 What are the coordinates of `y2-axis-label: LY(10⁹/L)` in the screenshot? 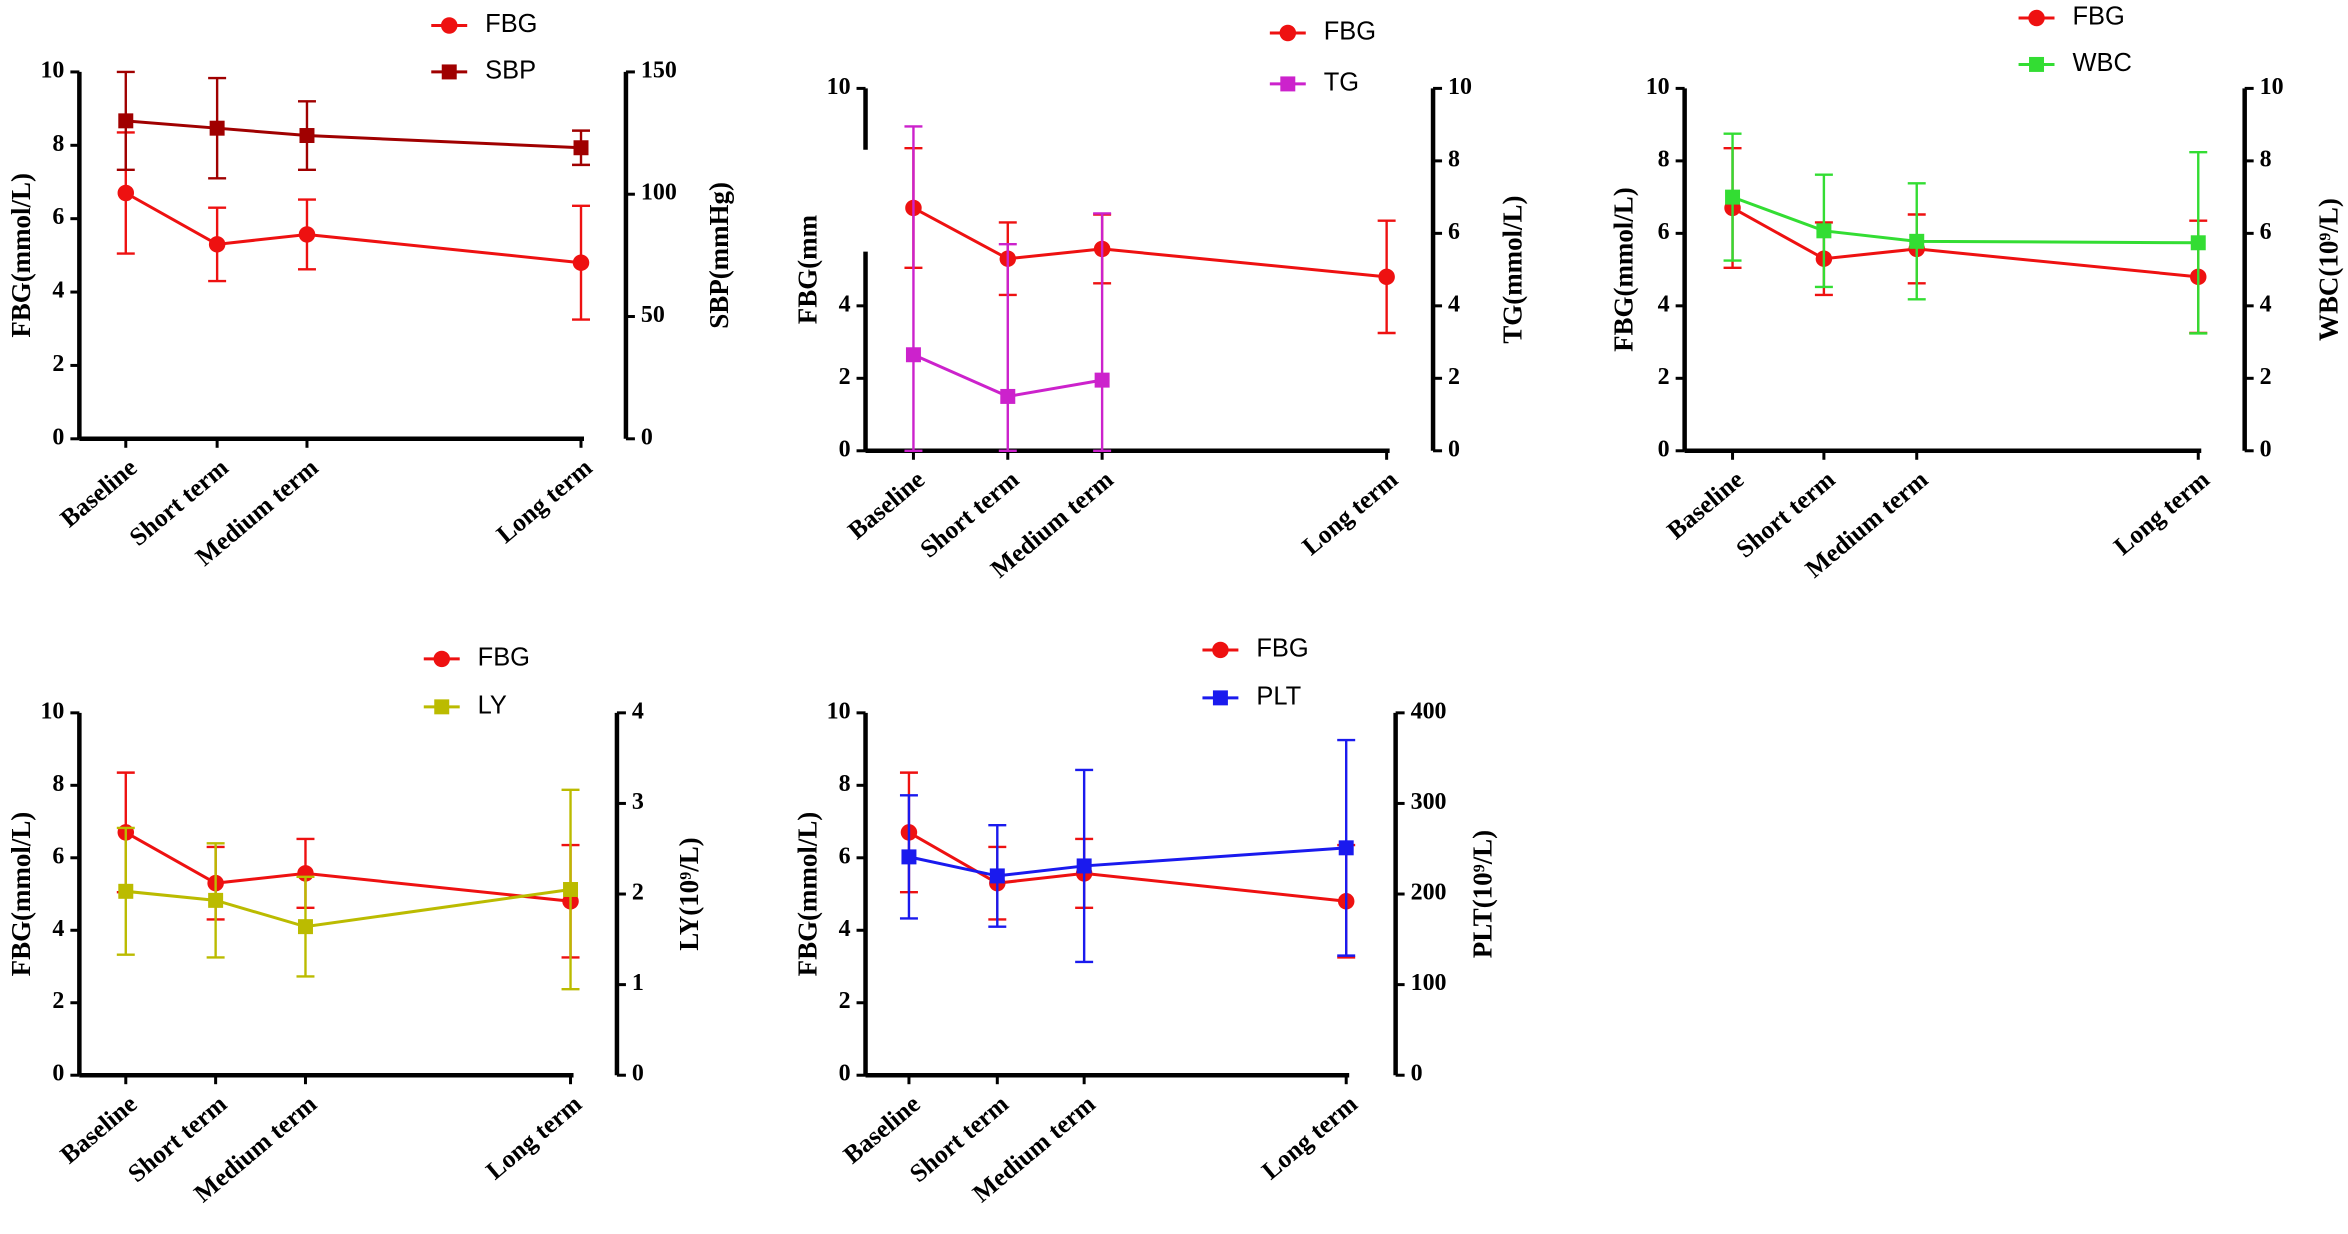 It's located at (689, 893).